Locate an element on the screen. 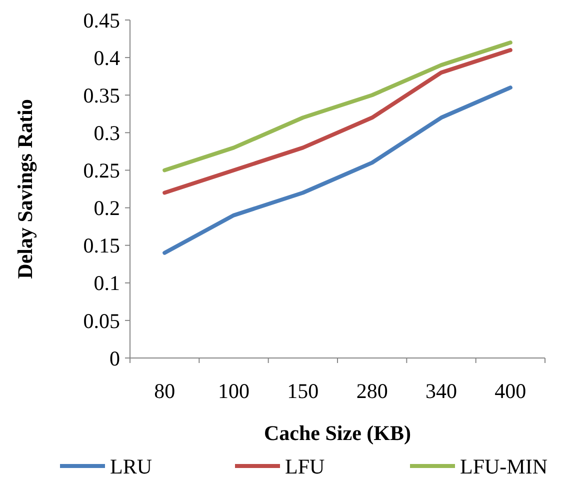 This screenshot has height=480, width=575. x-tick-label: 100 is located at coordinates (234, 391).